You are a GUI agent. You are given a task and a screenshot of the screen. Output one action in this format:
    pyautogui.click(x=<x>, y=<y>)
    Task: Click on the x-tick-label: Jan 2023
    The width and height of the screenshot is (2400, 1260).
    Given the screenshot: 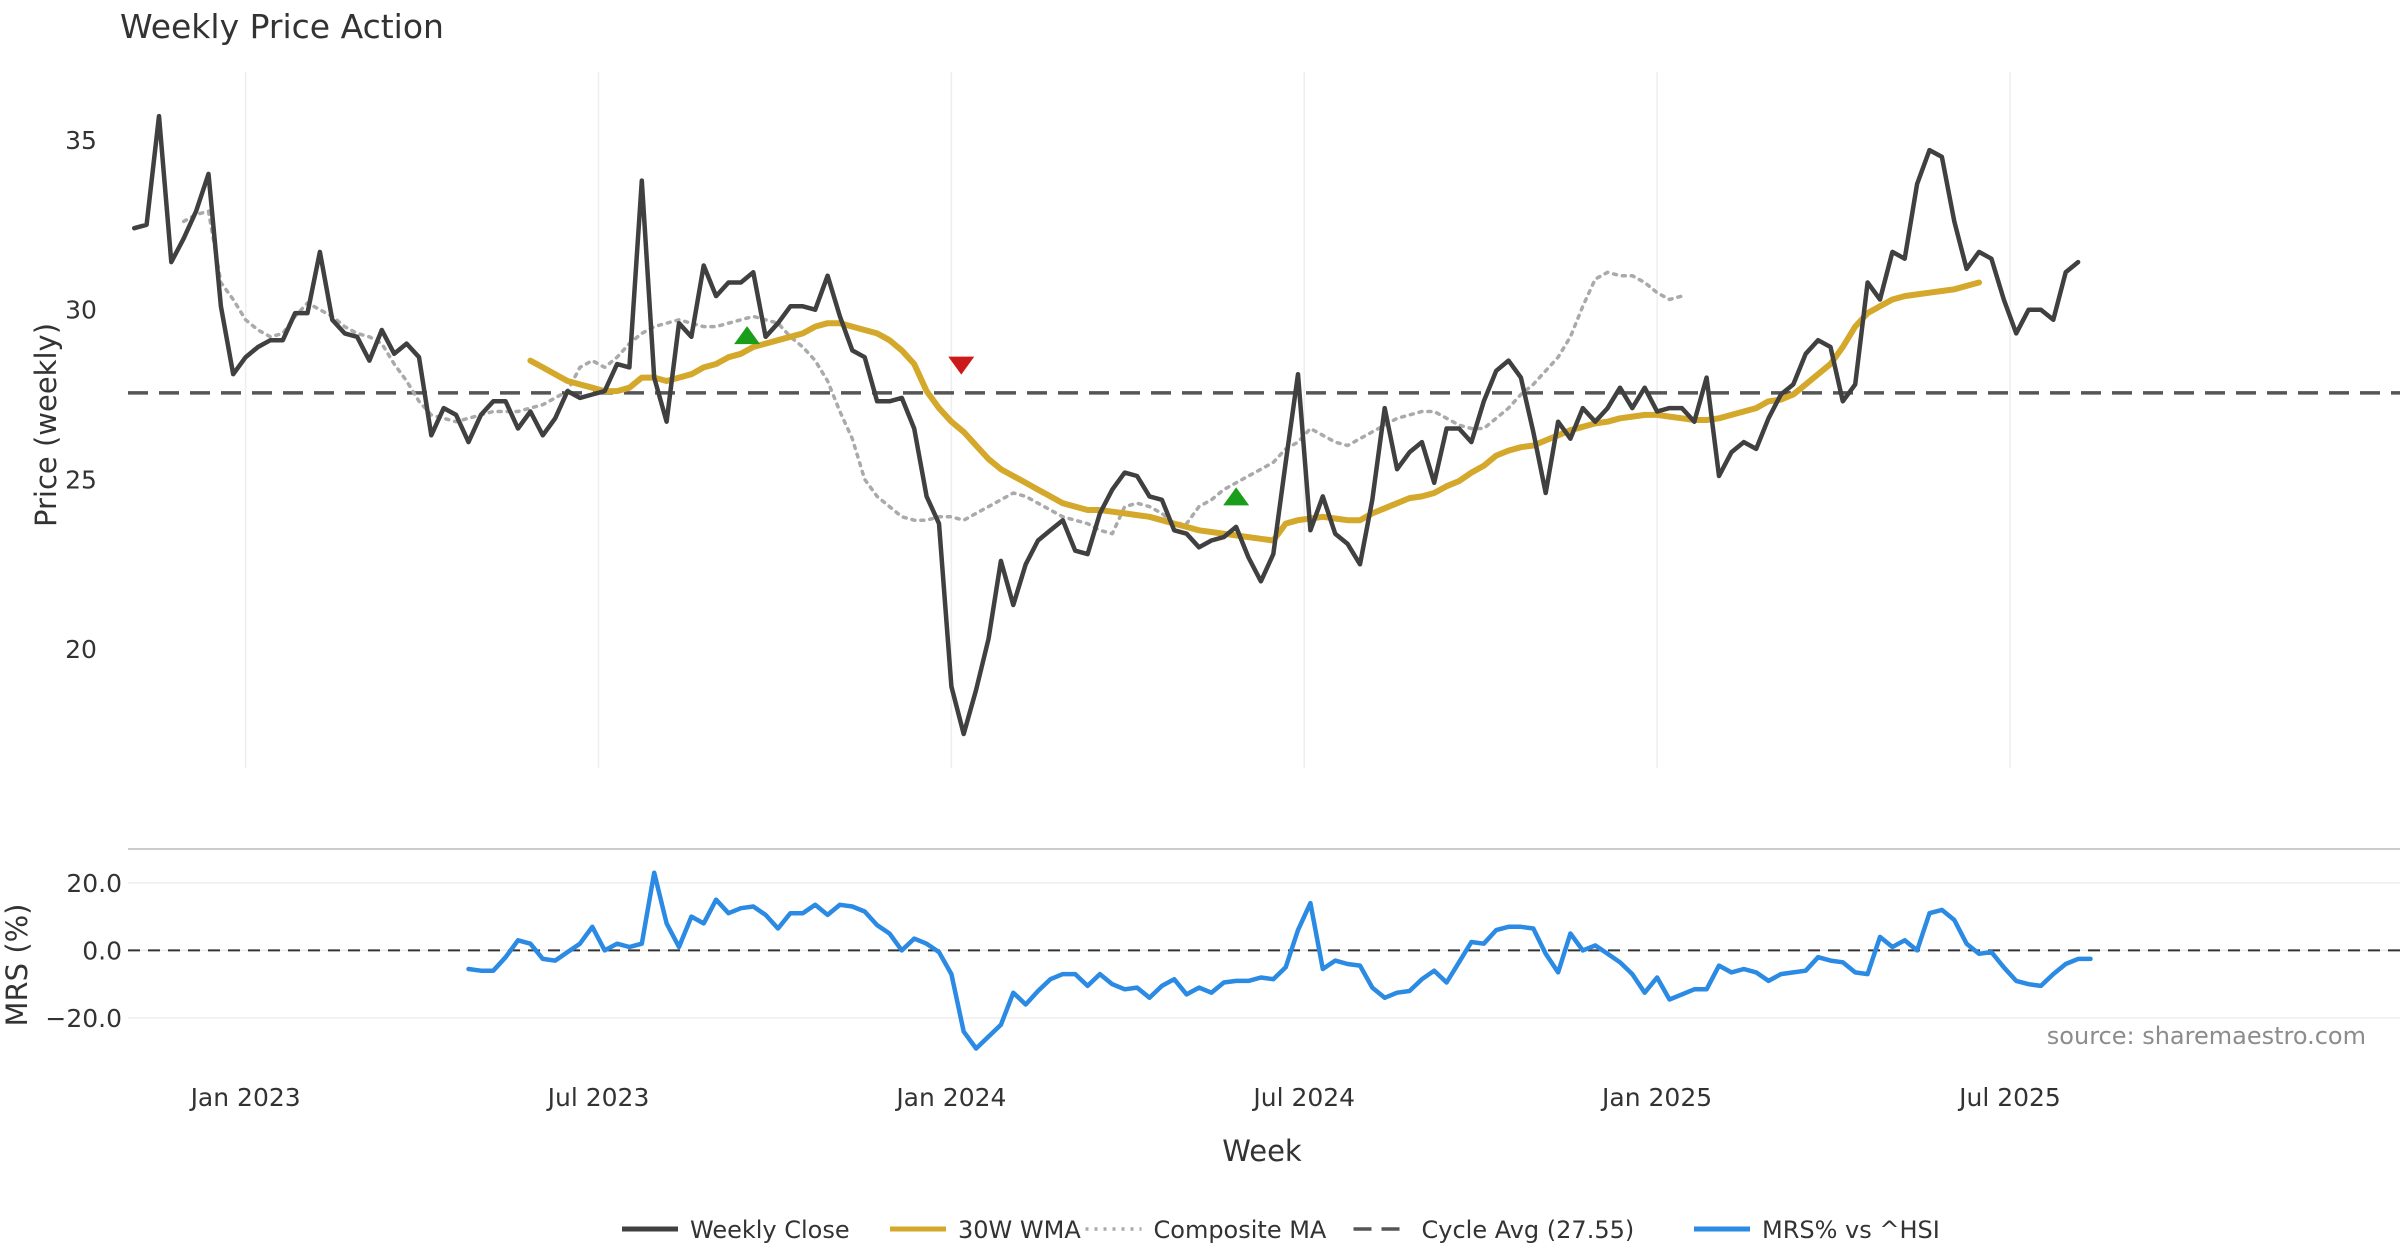 What is the action you would take?
    pyautogui.click(x=245, y=1097)
    